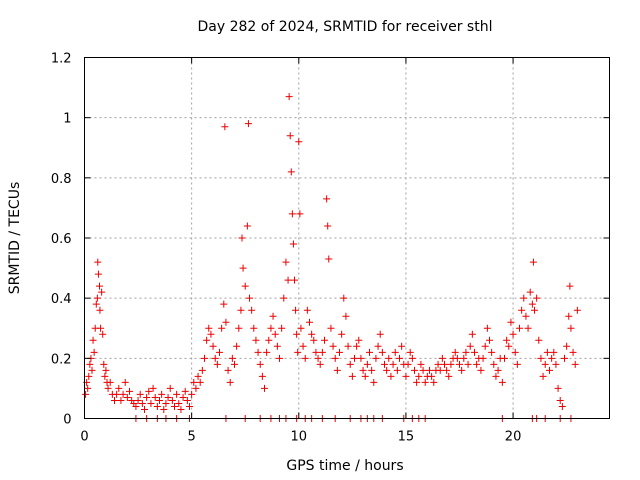 Image resolution: width=640 pixels, height=480 pixels. I want to click on y-tick-label: 0.6, so click(61, 239).